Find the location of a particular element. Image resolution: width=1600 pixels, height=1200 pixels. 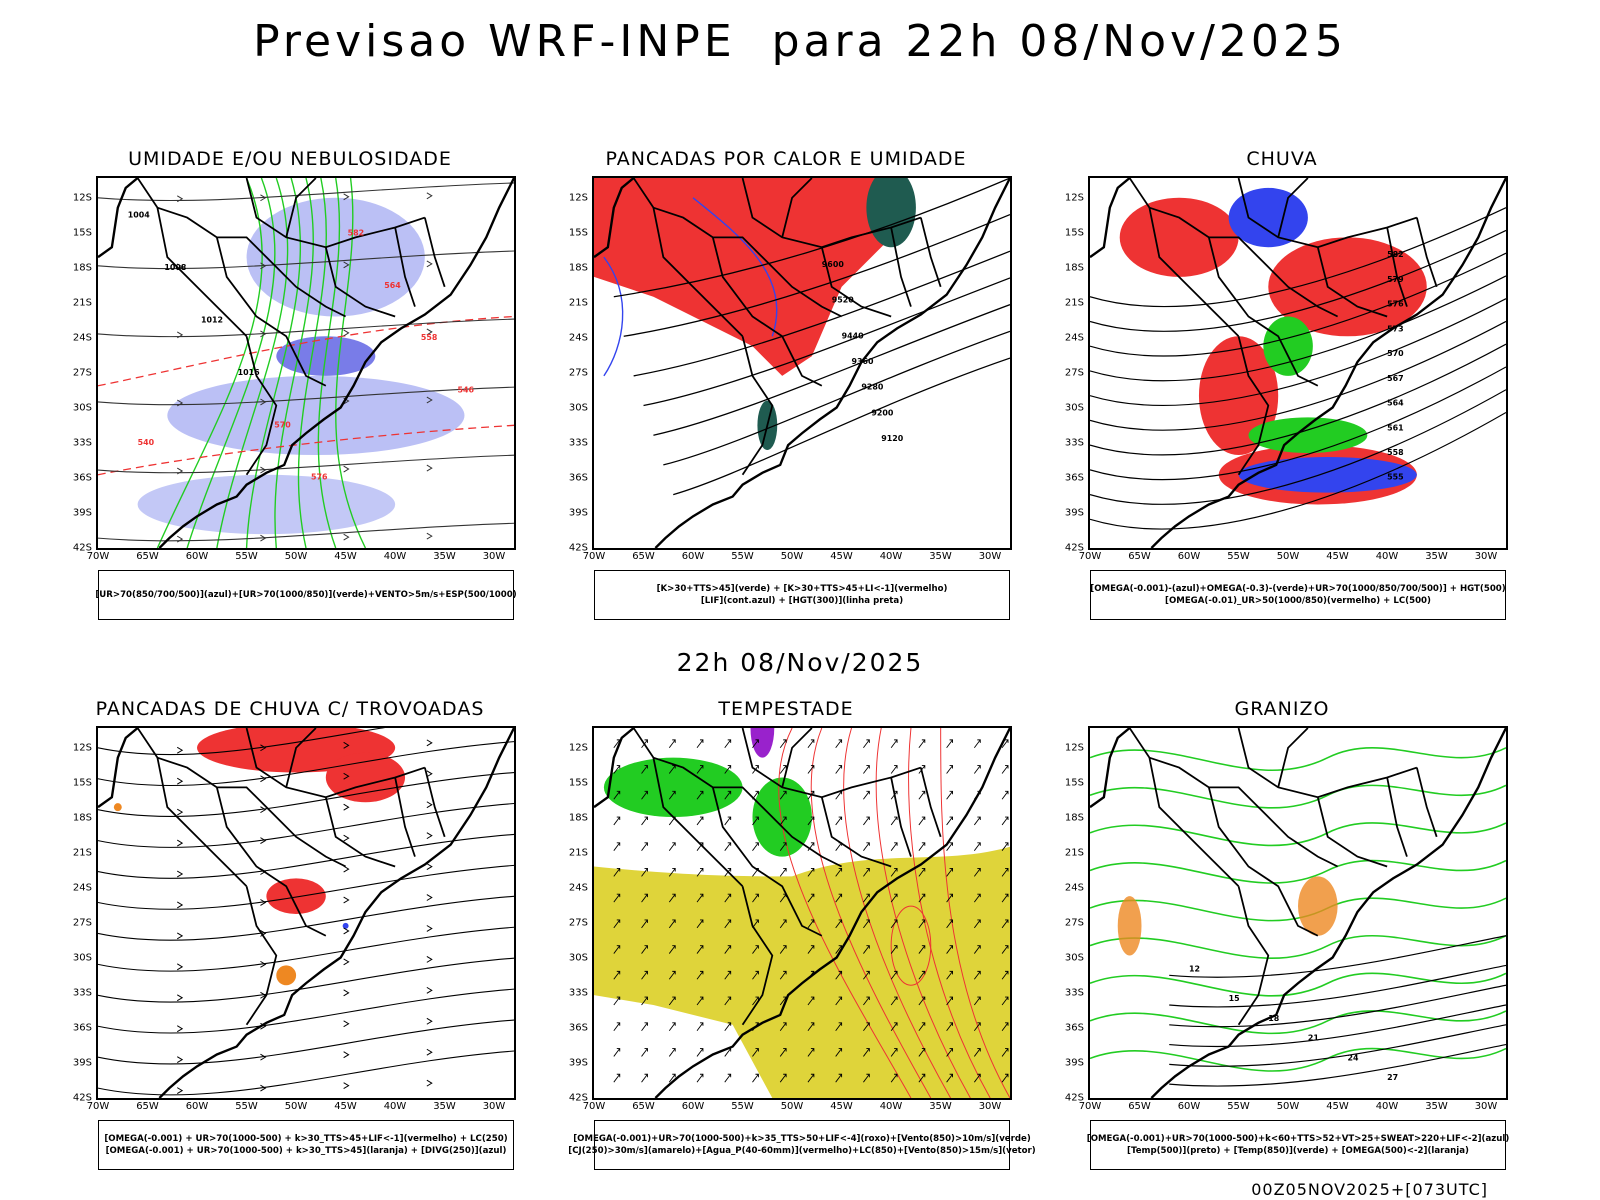

temp500-contour is located at coordinates (1337, 1026).